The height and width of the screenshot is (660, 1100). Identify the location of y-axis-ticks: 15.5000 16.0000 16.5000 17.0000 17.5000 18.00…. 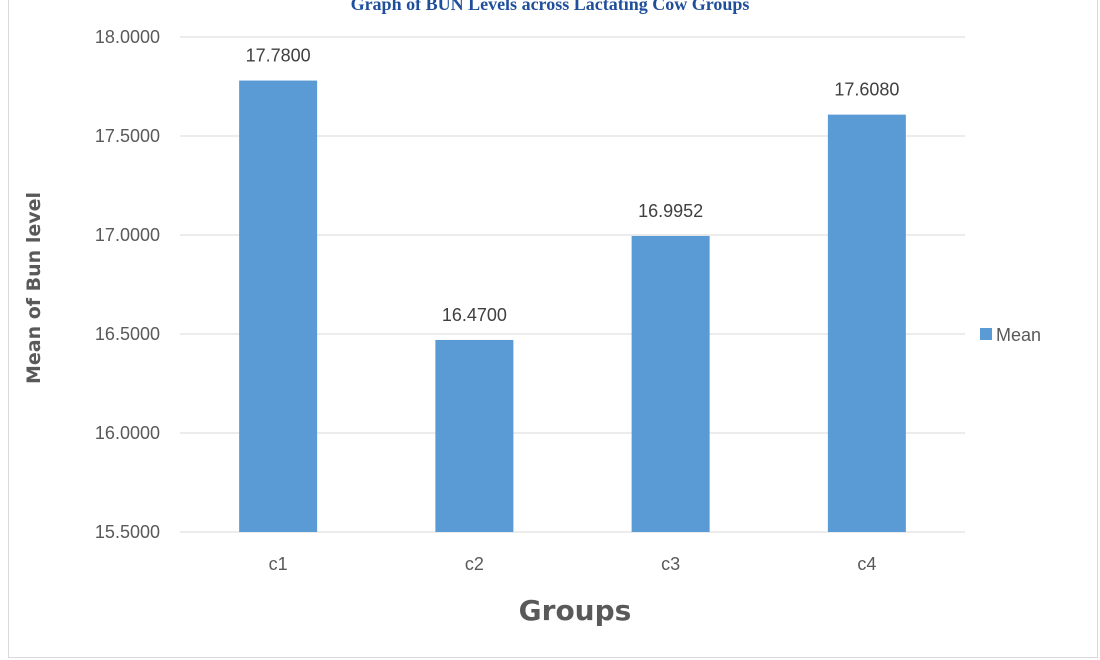
(127, 284).